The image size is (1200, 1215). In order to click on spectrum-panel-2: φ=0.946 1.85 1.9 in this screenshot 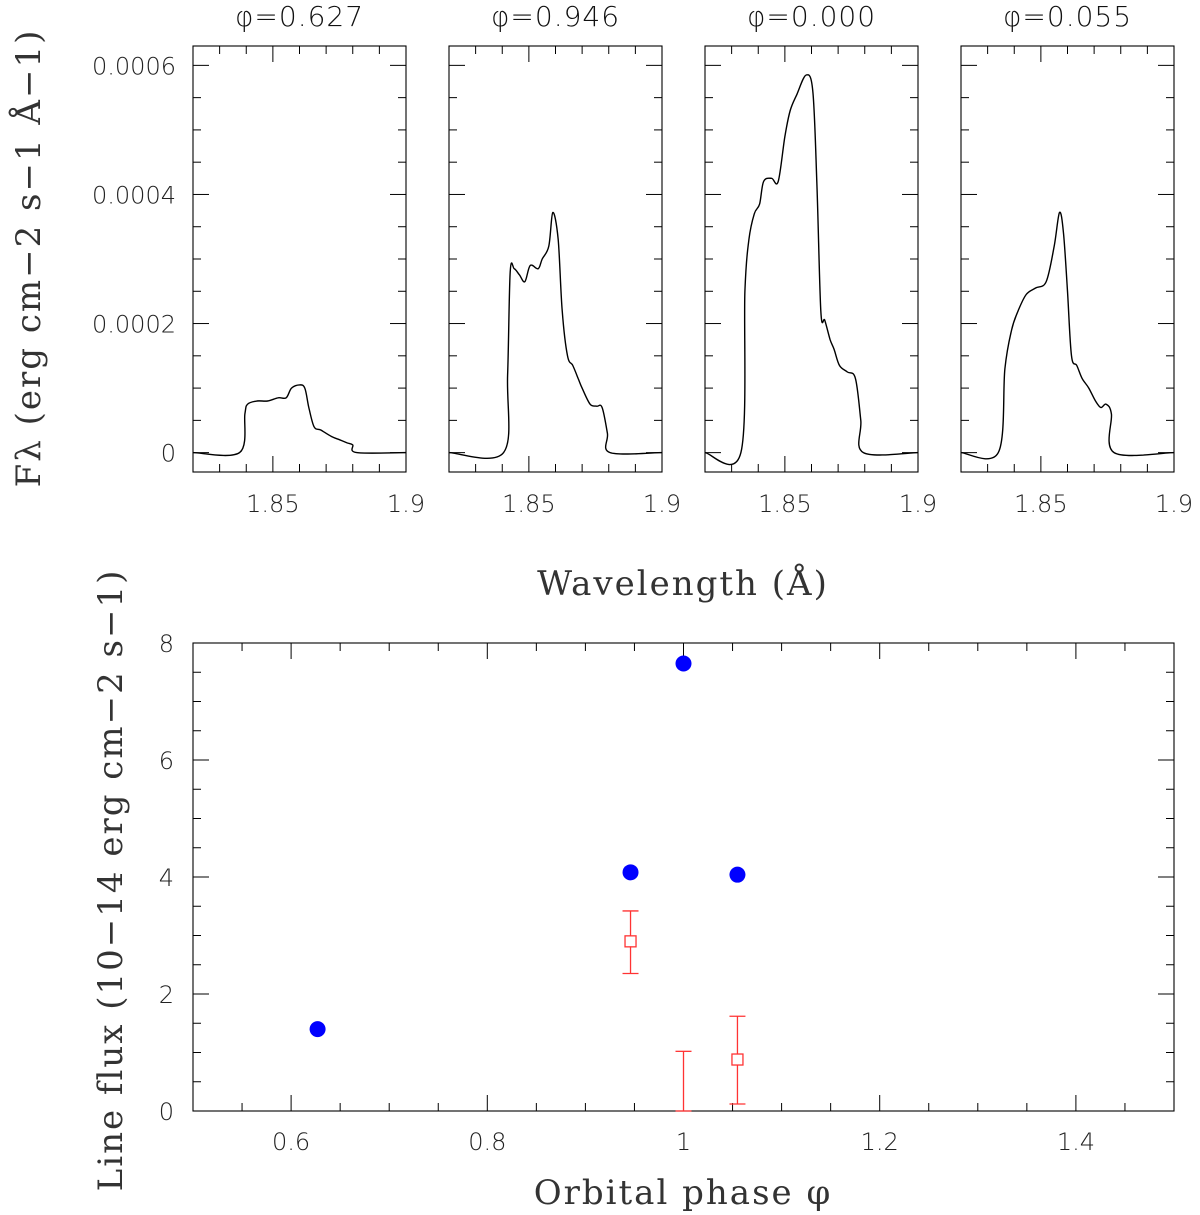, I will do `click(564, 259)`.